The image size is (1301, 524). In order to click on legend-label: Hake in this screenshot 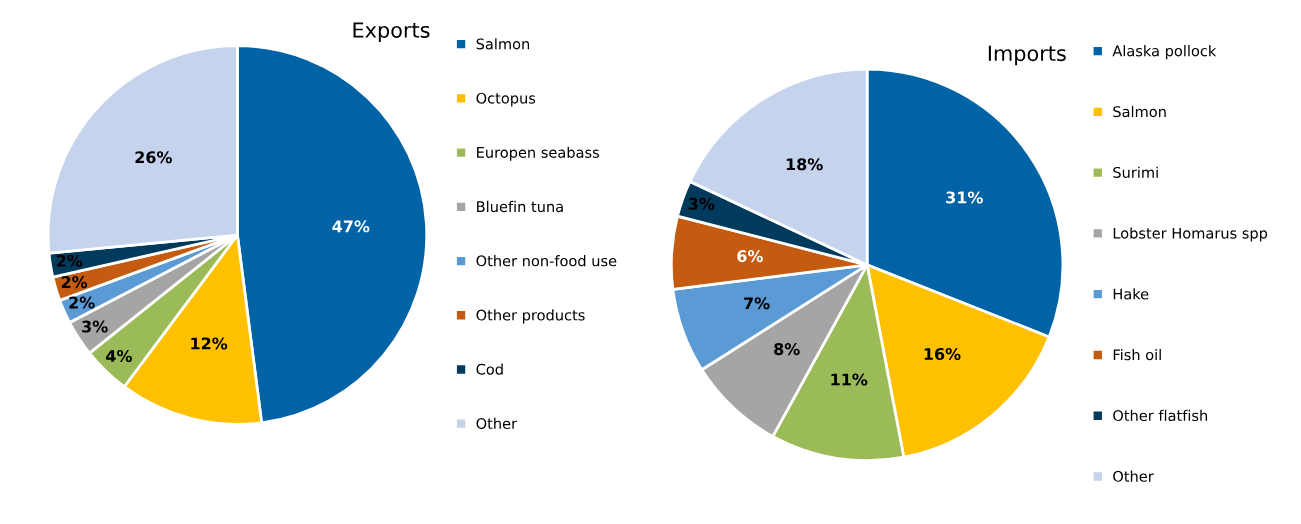, I will do `click(1131, 294)`.